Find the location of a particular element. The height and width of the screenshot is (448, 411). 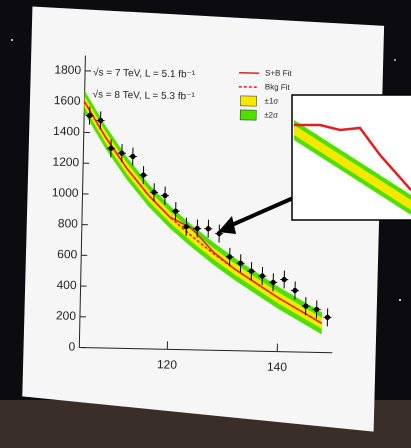

legend-label: S+B Fit is located at coordinates (278, 73).